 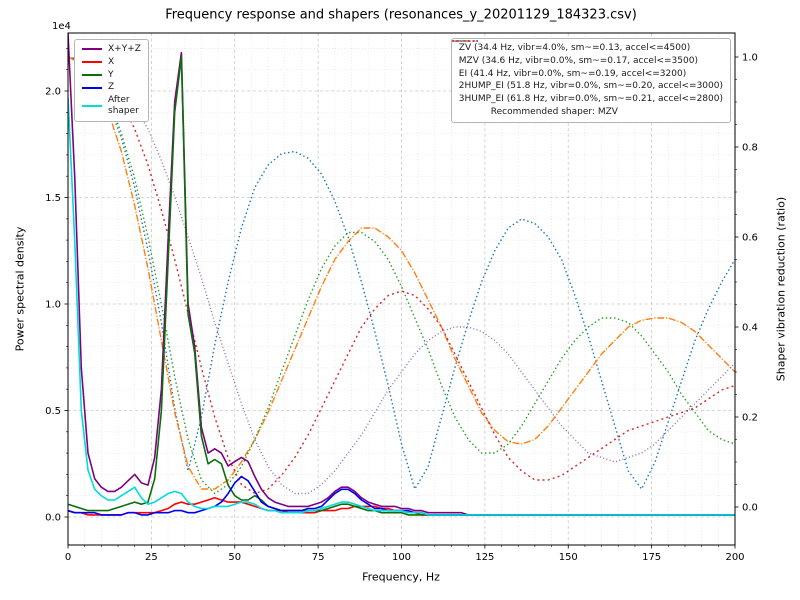 I want to click on legend-label: X, so click(x=111, y=61).